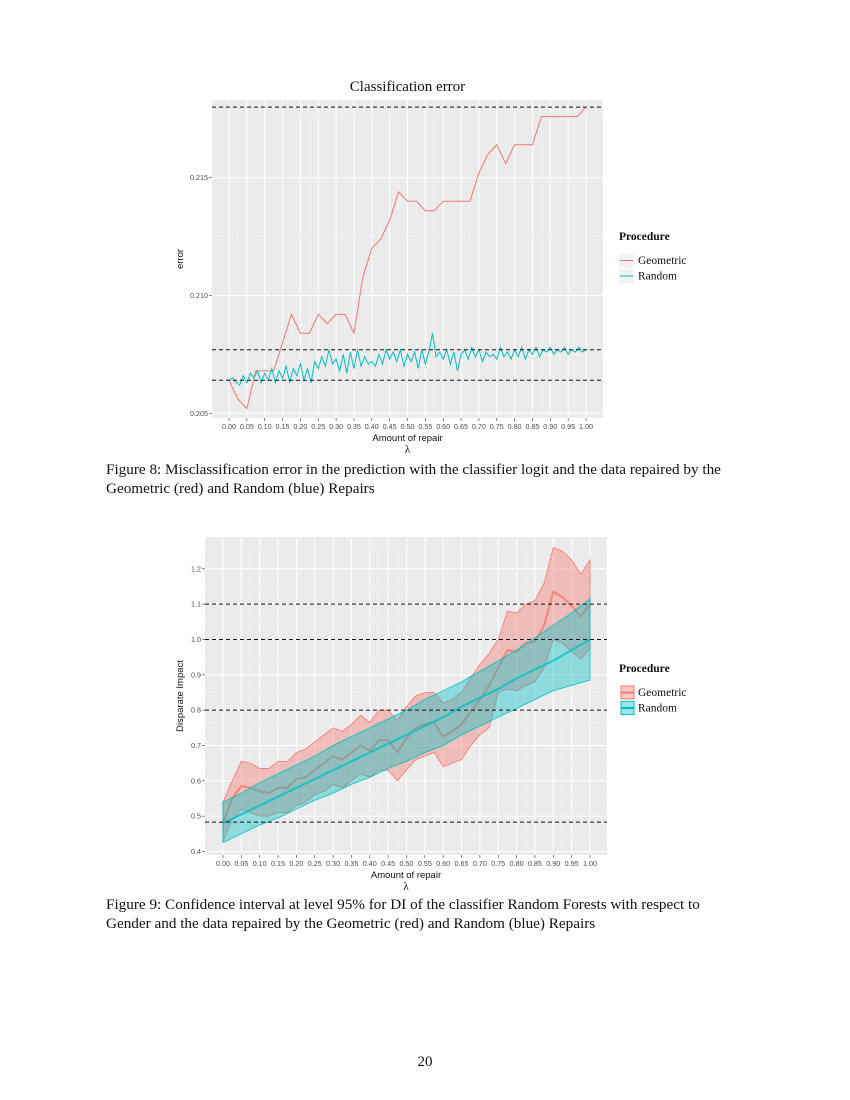 This screenshot has width=850, height=1100. I want to click on page-number: 20, so click(425, 1062).